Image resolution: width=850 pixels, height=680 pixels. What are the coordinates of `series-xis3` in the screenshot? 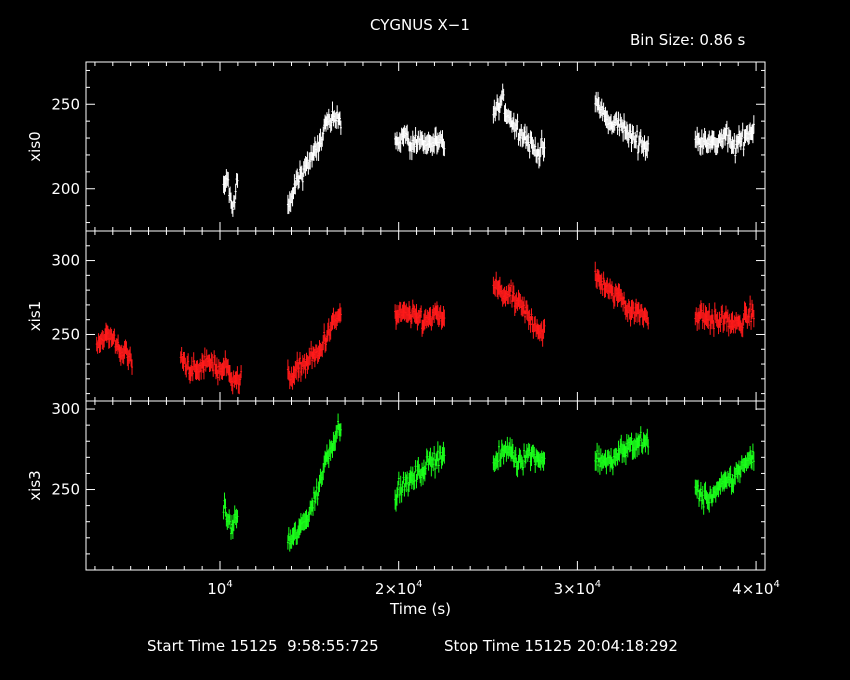 It's located at (488, 482).